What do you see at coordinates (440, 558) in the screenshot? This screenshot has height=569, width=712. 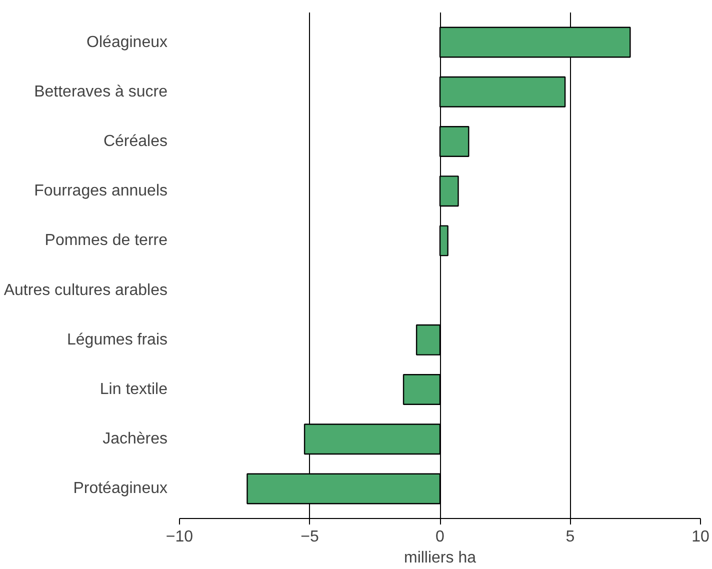 I see `x-axis-title: milliers ha` at bounding box center [440, 558].